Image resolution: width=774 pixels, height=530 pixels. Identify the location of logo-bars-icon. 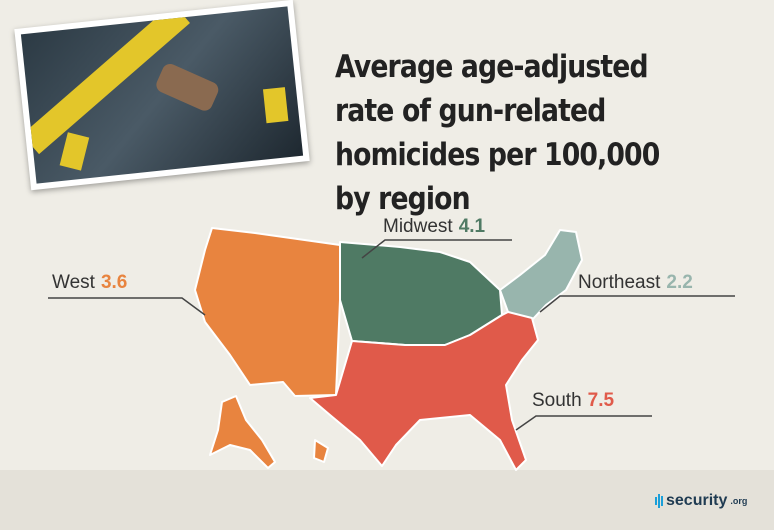
(659, 501).